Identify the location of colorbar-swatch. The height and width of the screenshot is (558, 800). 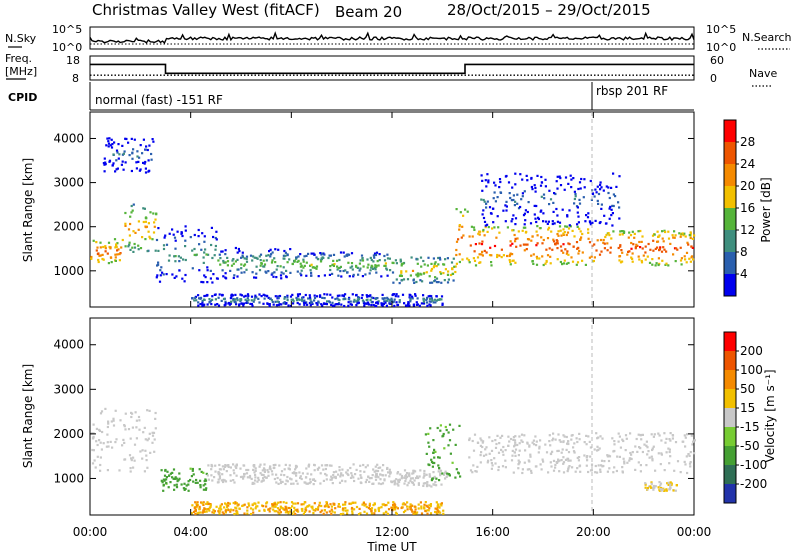
(730, 131).